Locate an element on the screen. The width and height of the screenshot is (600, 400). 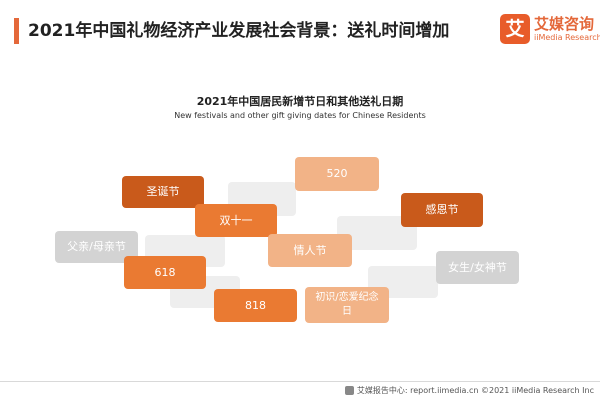
iimedia-logo-icon: 艾 is located at coordinates (515, 29).